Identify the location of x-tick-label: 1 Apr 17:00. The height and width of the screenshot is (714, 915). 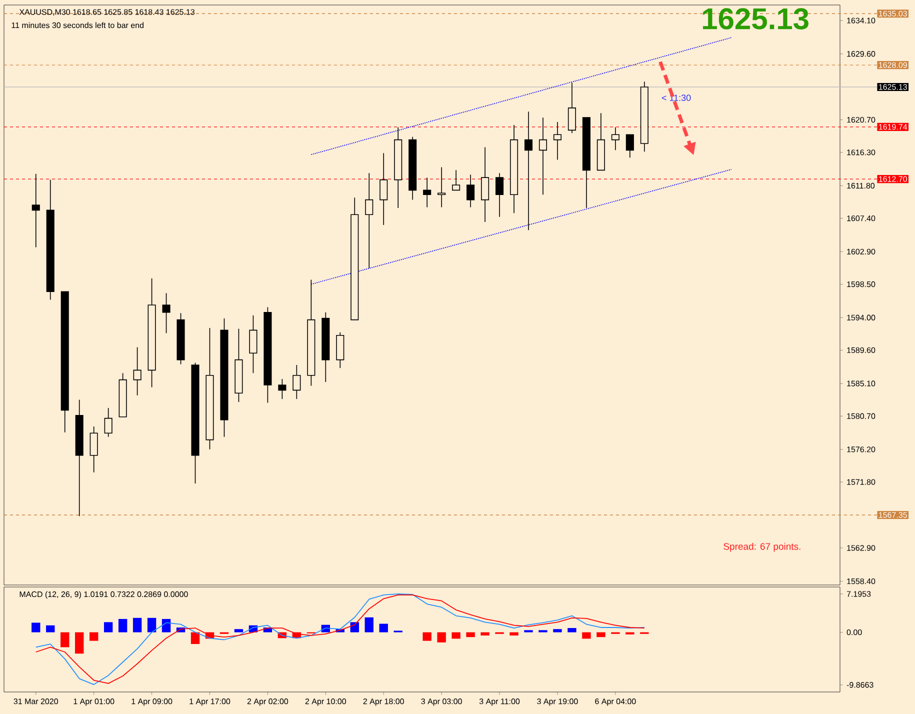
(210, 702).